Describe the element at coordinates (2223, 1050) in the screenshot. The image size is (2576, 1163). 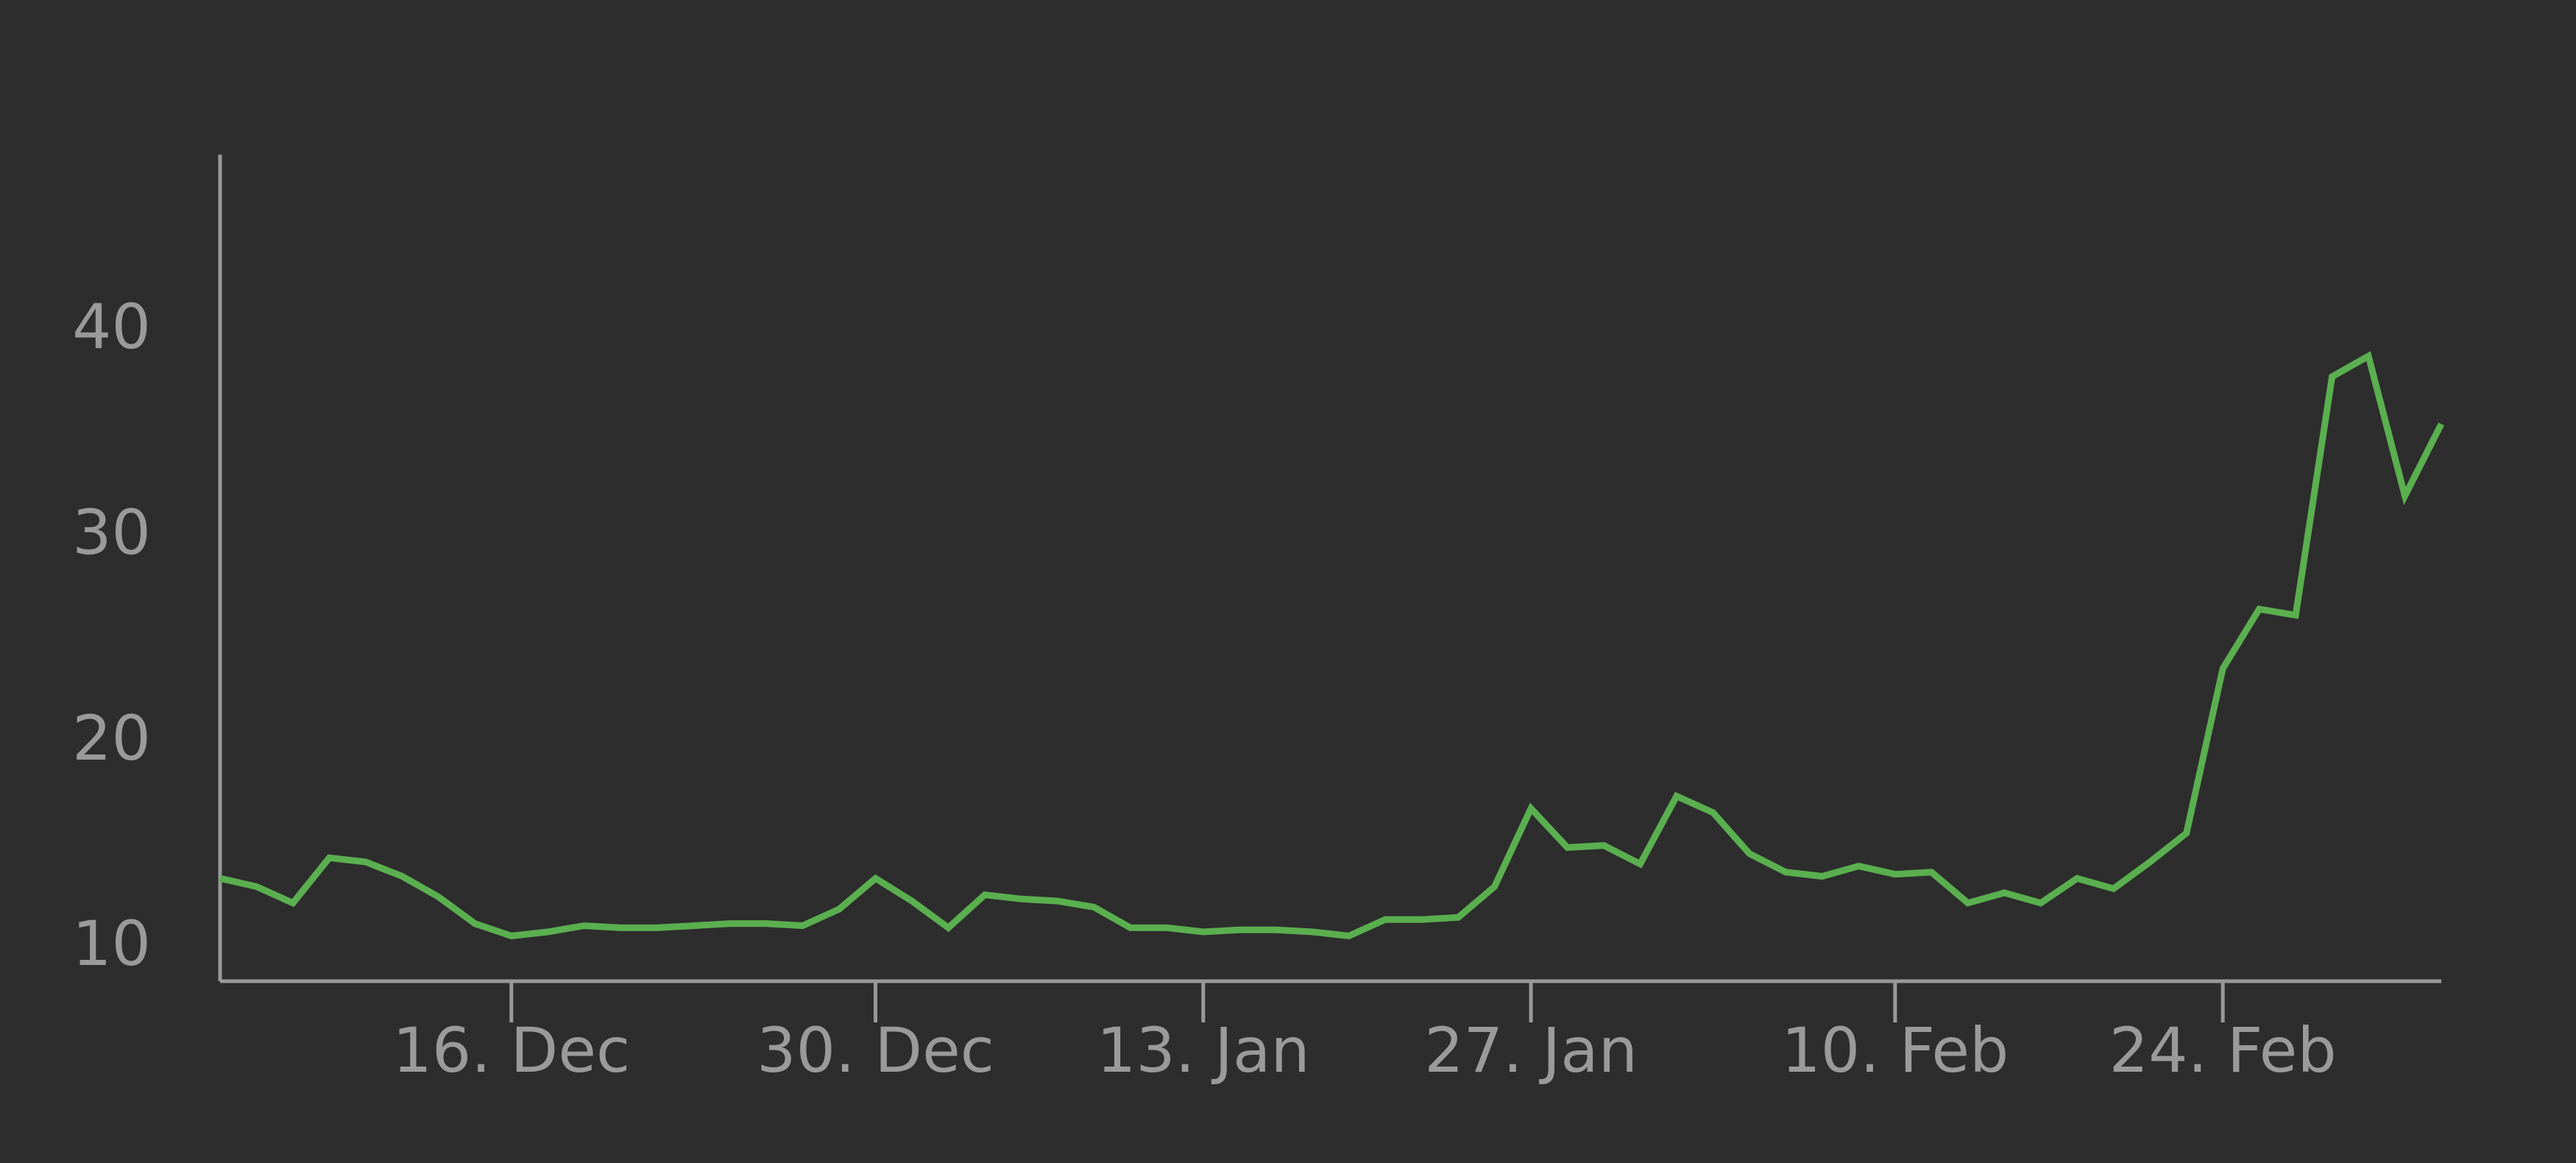
I see `x-tick-label: 24. Feb` at that location.